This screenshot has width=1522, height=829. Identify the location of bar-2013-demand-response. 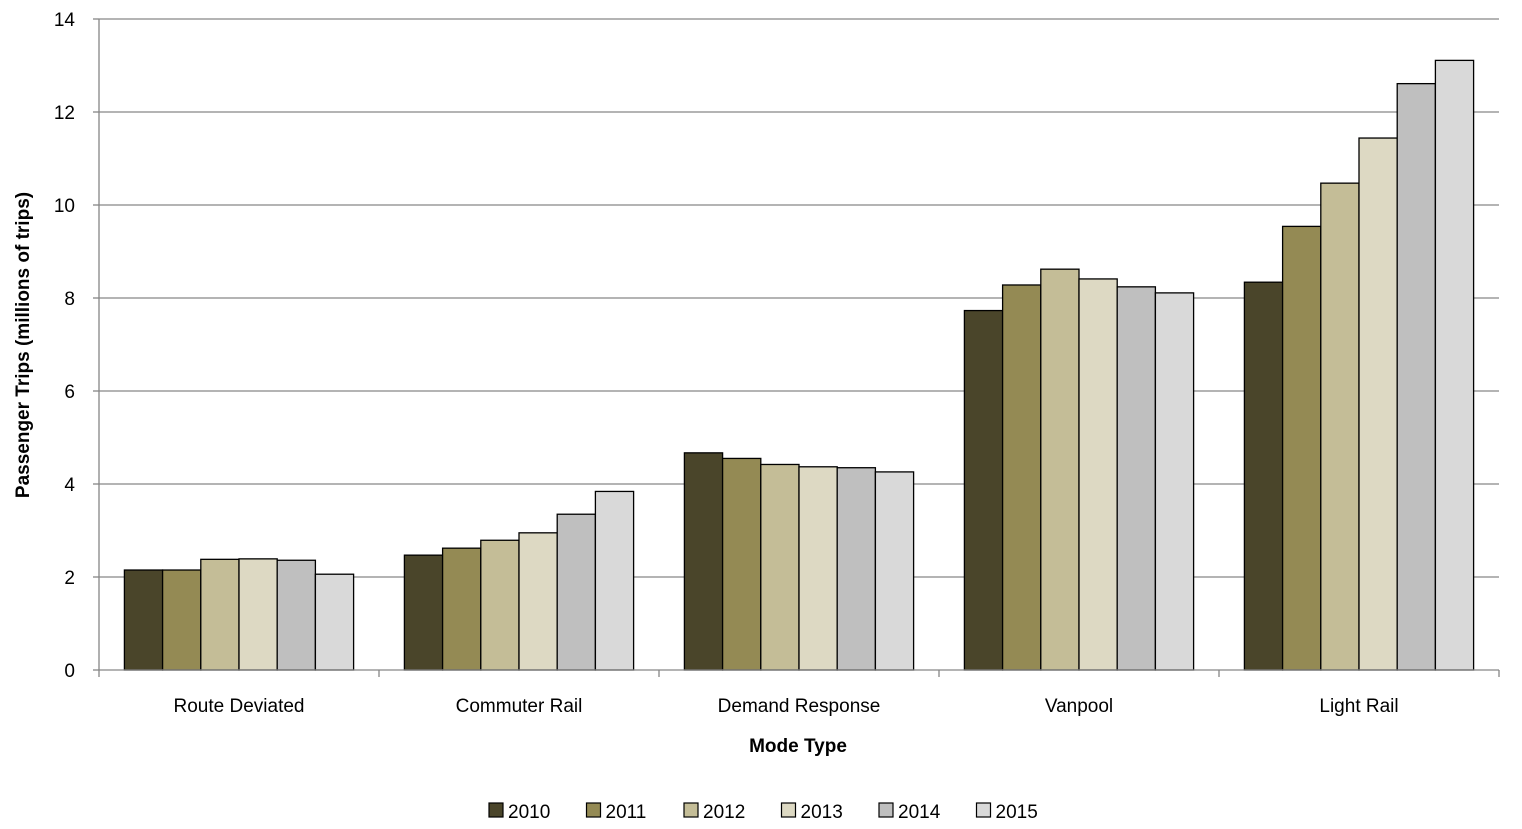
(818, 568).